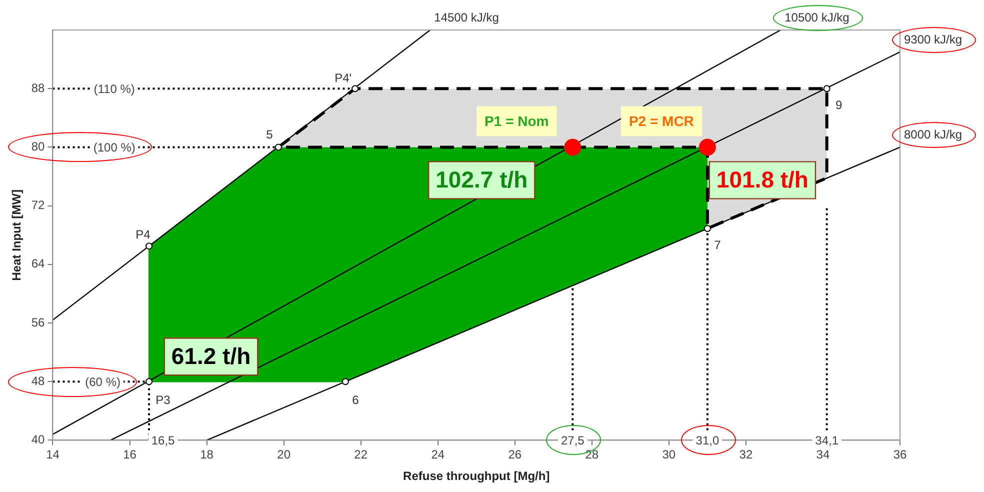 The width and height of the screenshot is (984, 492). I want to click on x-tick-label: 20, so click(284, 455).